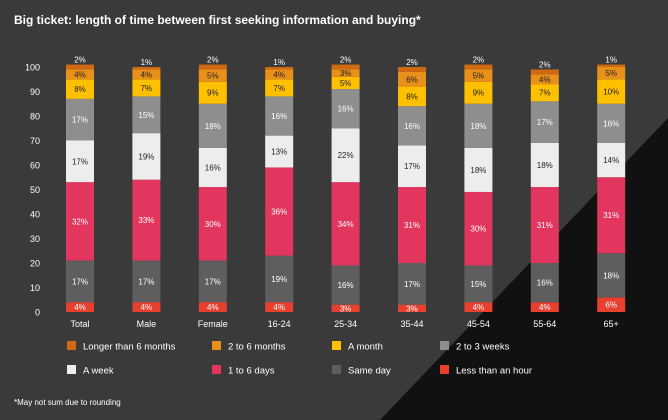 This screenshot has height=420, width=668. What do you see at coordinates (35, 190) in the screenshot?
I see `y-tick-label: 50` at bounding box center [35, 190].